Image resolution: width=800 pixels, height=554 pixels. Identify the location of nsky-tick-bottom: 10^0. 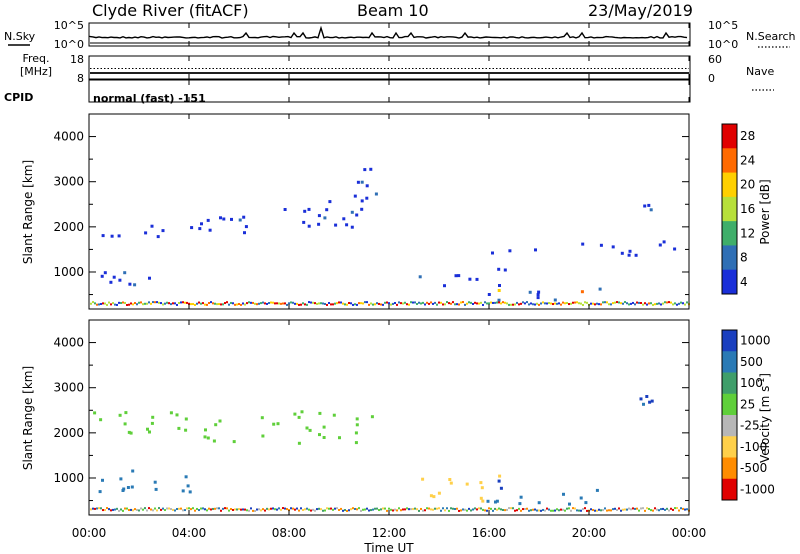
(69, 44).